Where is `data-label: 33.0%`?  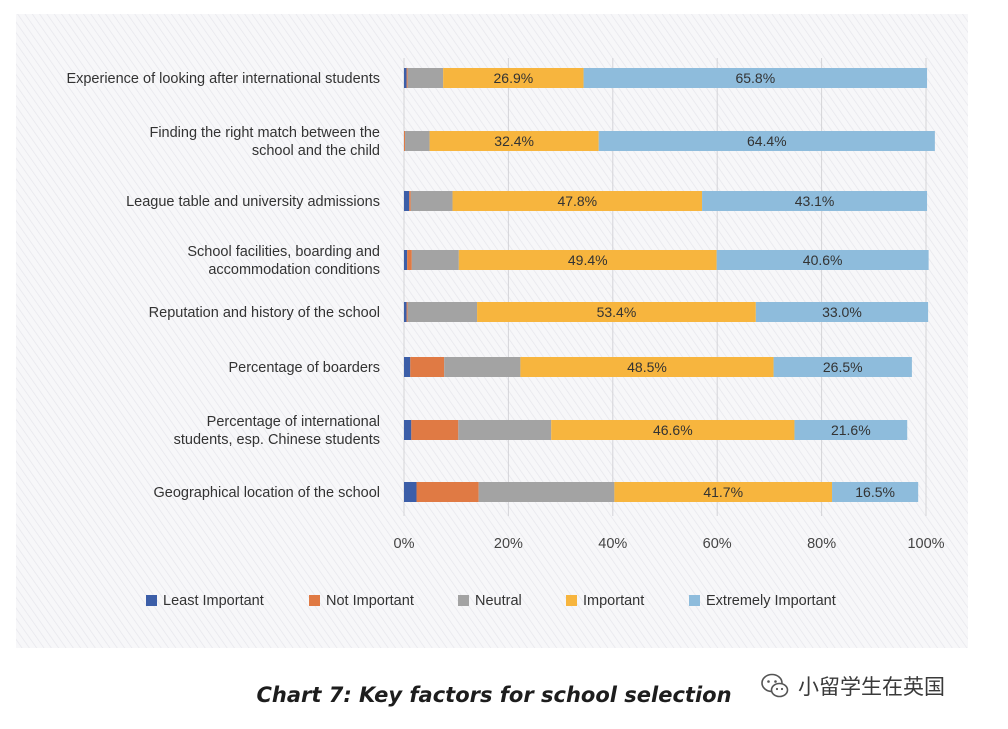 data-label: 33.0% is located at coordinates (842, 312).